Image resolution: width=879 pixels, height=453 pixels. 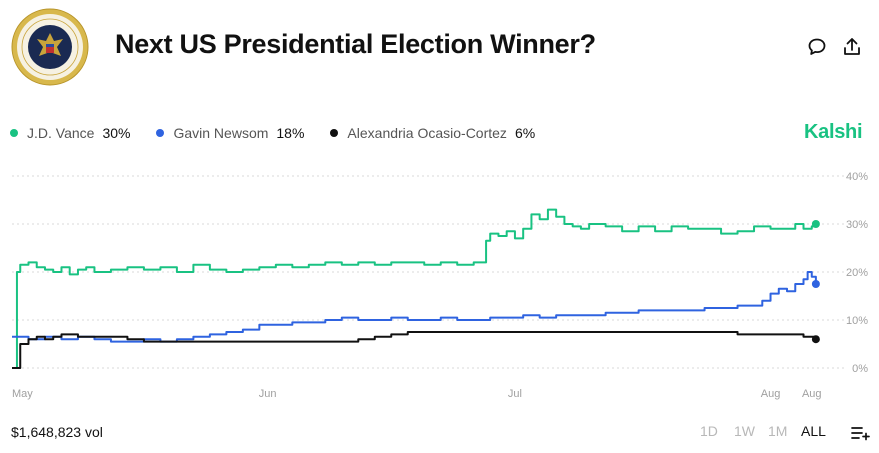 I want to click on legend-label: Gavin Newsom, so click(x=221, y=133).